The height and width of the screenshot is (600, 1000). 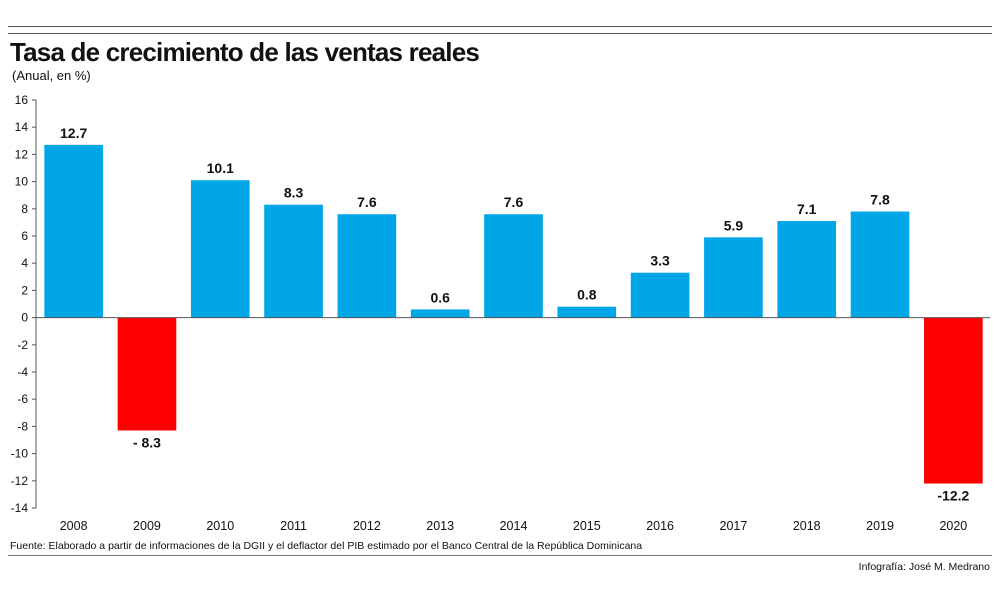 I want to click on data-label: 5.9, so click(x=734, y=225).